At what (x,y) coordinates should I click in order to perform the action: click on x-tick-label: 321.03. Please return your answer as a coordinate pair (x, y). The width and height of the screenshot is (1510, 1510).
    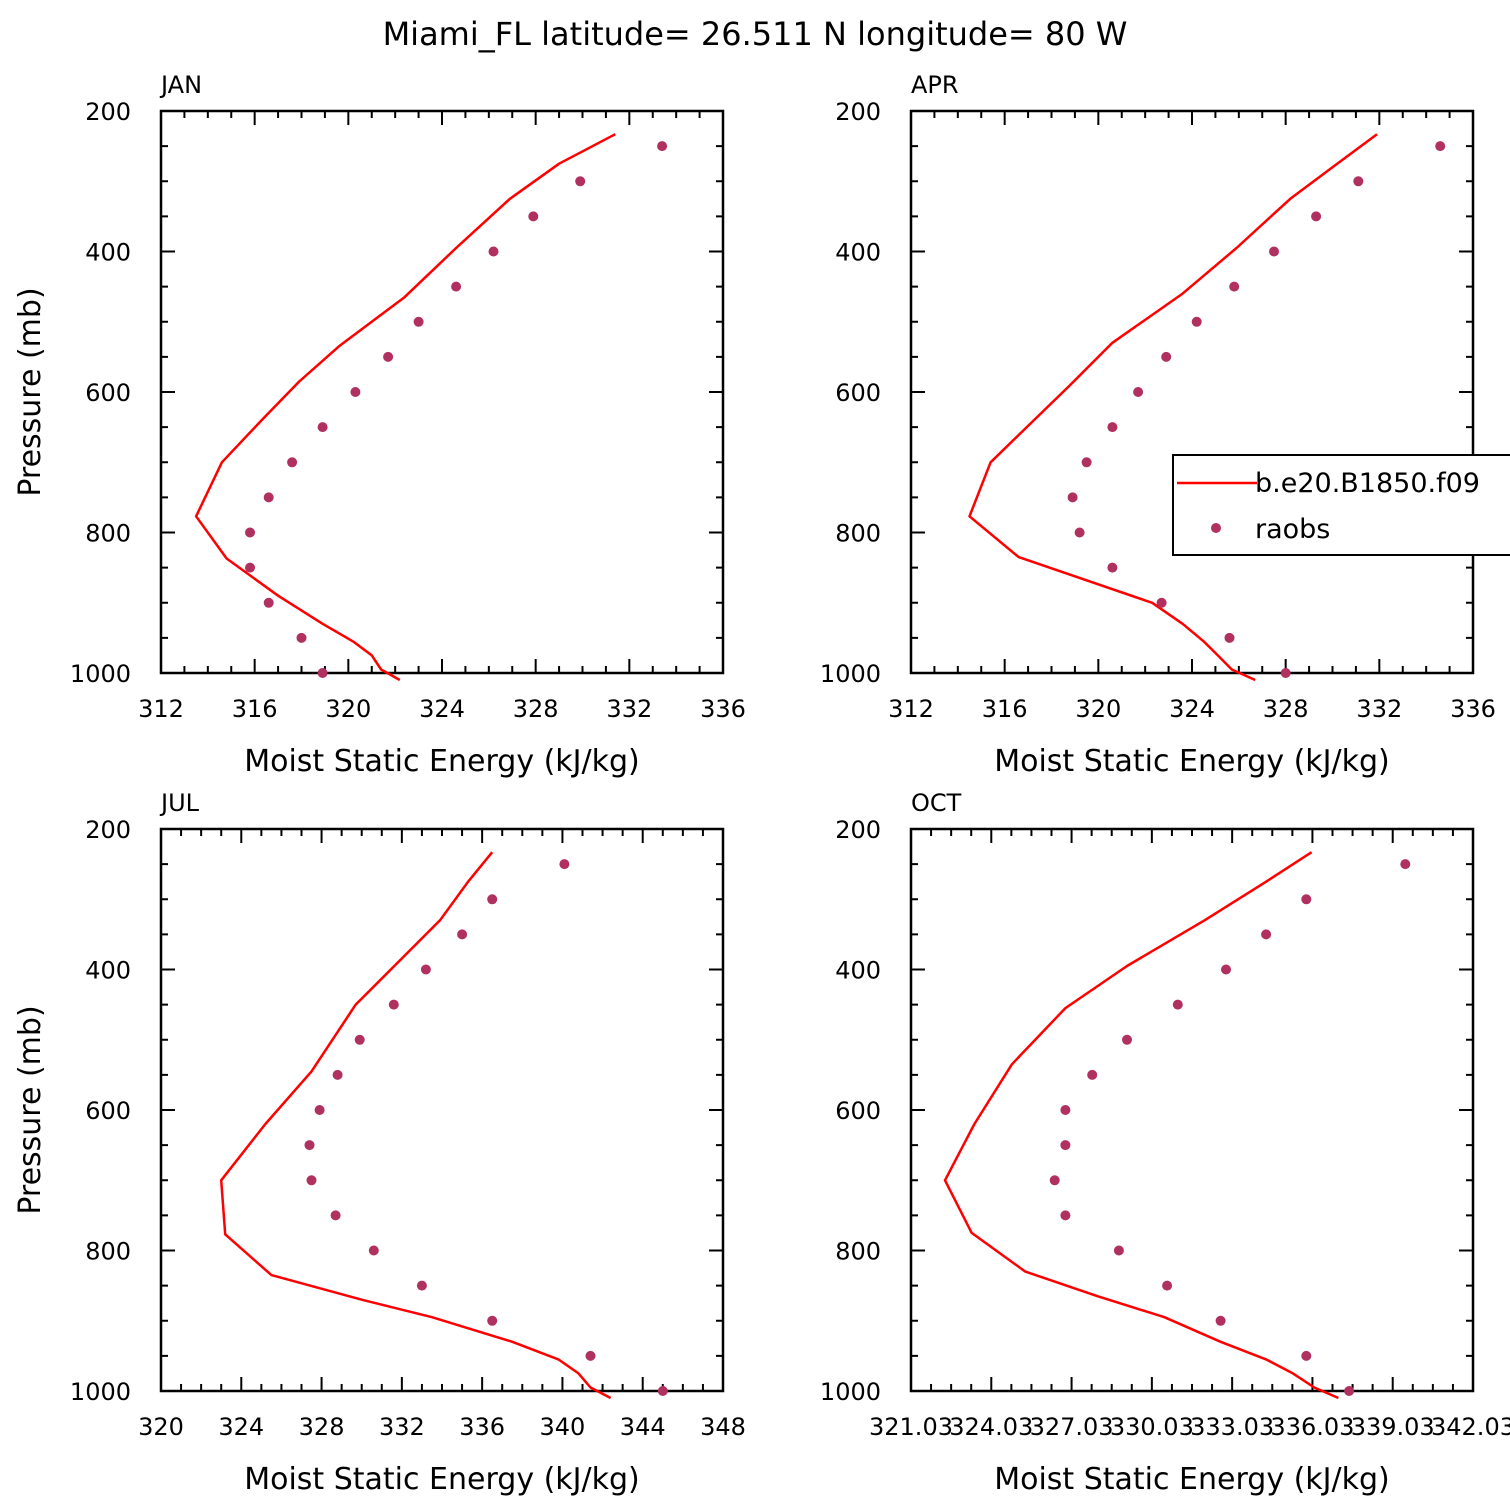
    Looking at the image, I should click on (911, 1427).